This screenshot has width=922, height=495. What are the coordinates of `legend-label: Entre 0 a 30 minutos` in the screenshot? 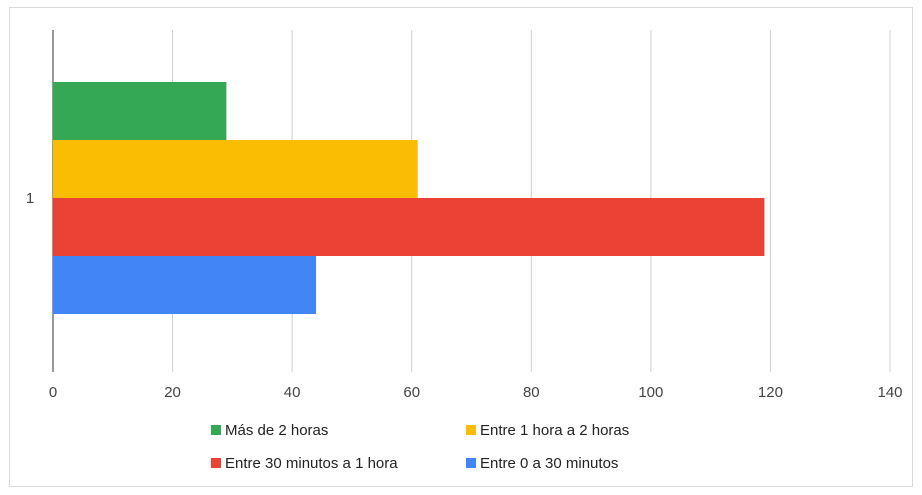 It's located at (549, 463).